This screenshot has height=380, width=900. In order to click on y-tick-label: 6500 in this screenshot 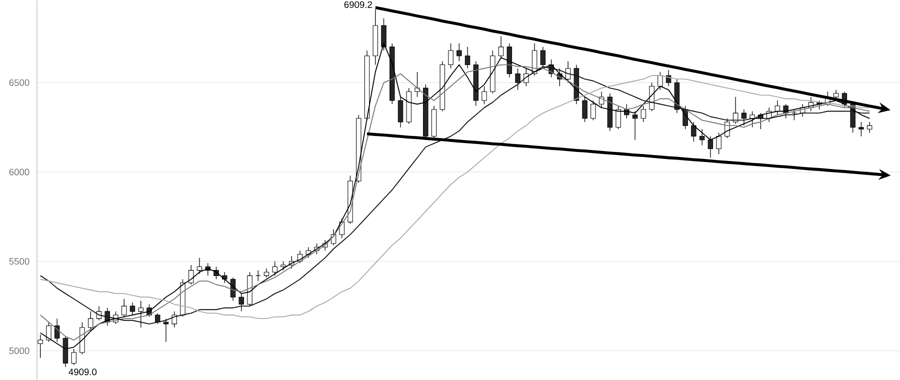, I will do `click(19, 83)`.